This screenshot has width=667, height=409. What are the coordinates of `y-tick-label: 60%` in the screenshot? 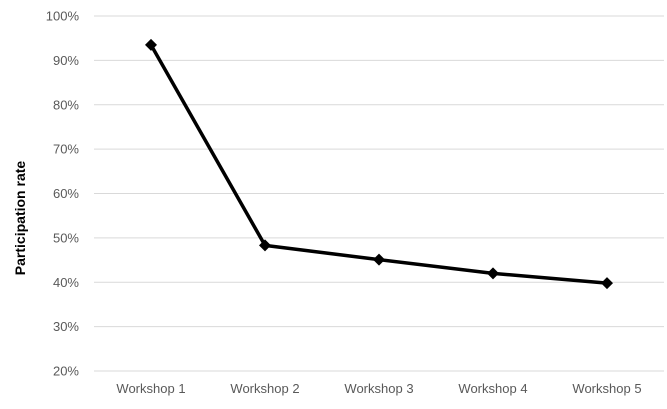 It's located at (66, 193).